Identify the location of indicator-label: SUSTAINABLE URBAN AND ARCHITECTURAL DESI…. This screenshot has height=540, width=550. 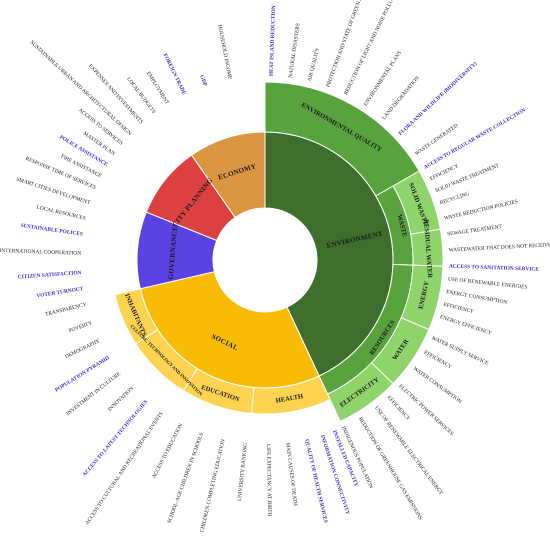
(81, 88).